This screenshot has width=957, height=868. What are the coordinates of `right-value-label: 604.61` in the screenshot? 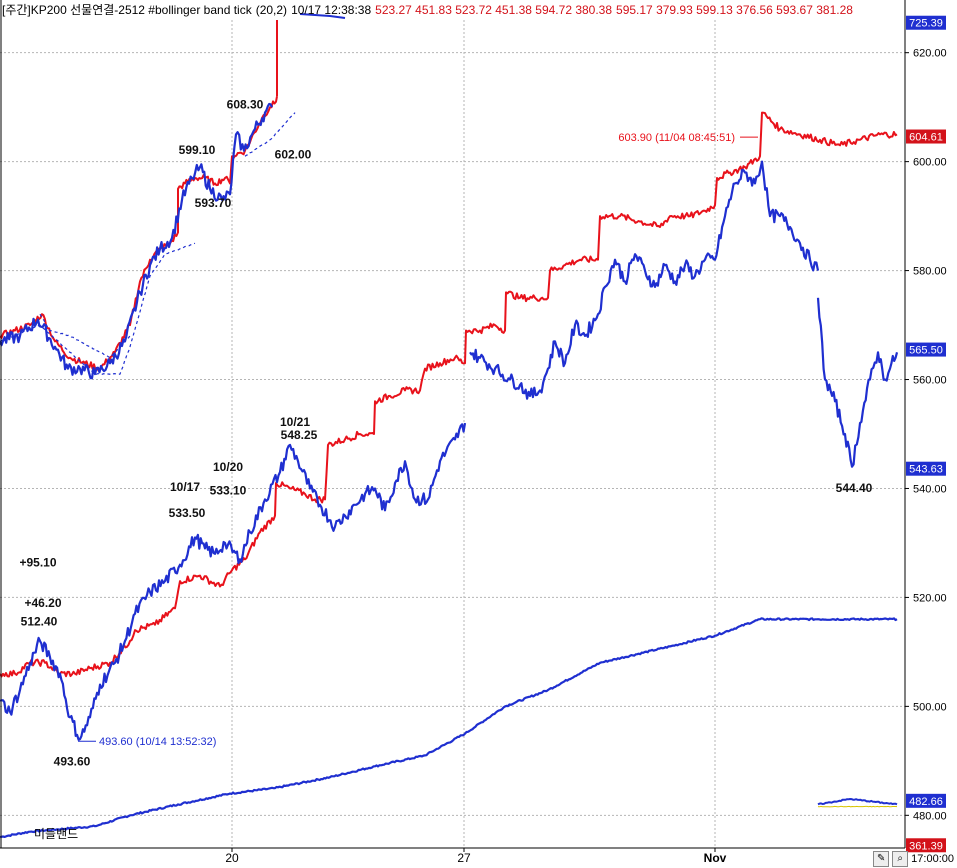 It's located at (926, 138).